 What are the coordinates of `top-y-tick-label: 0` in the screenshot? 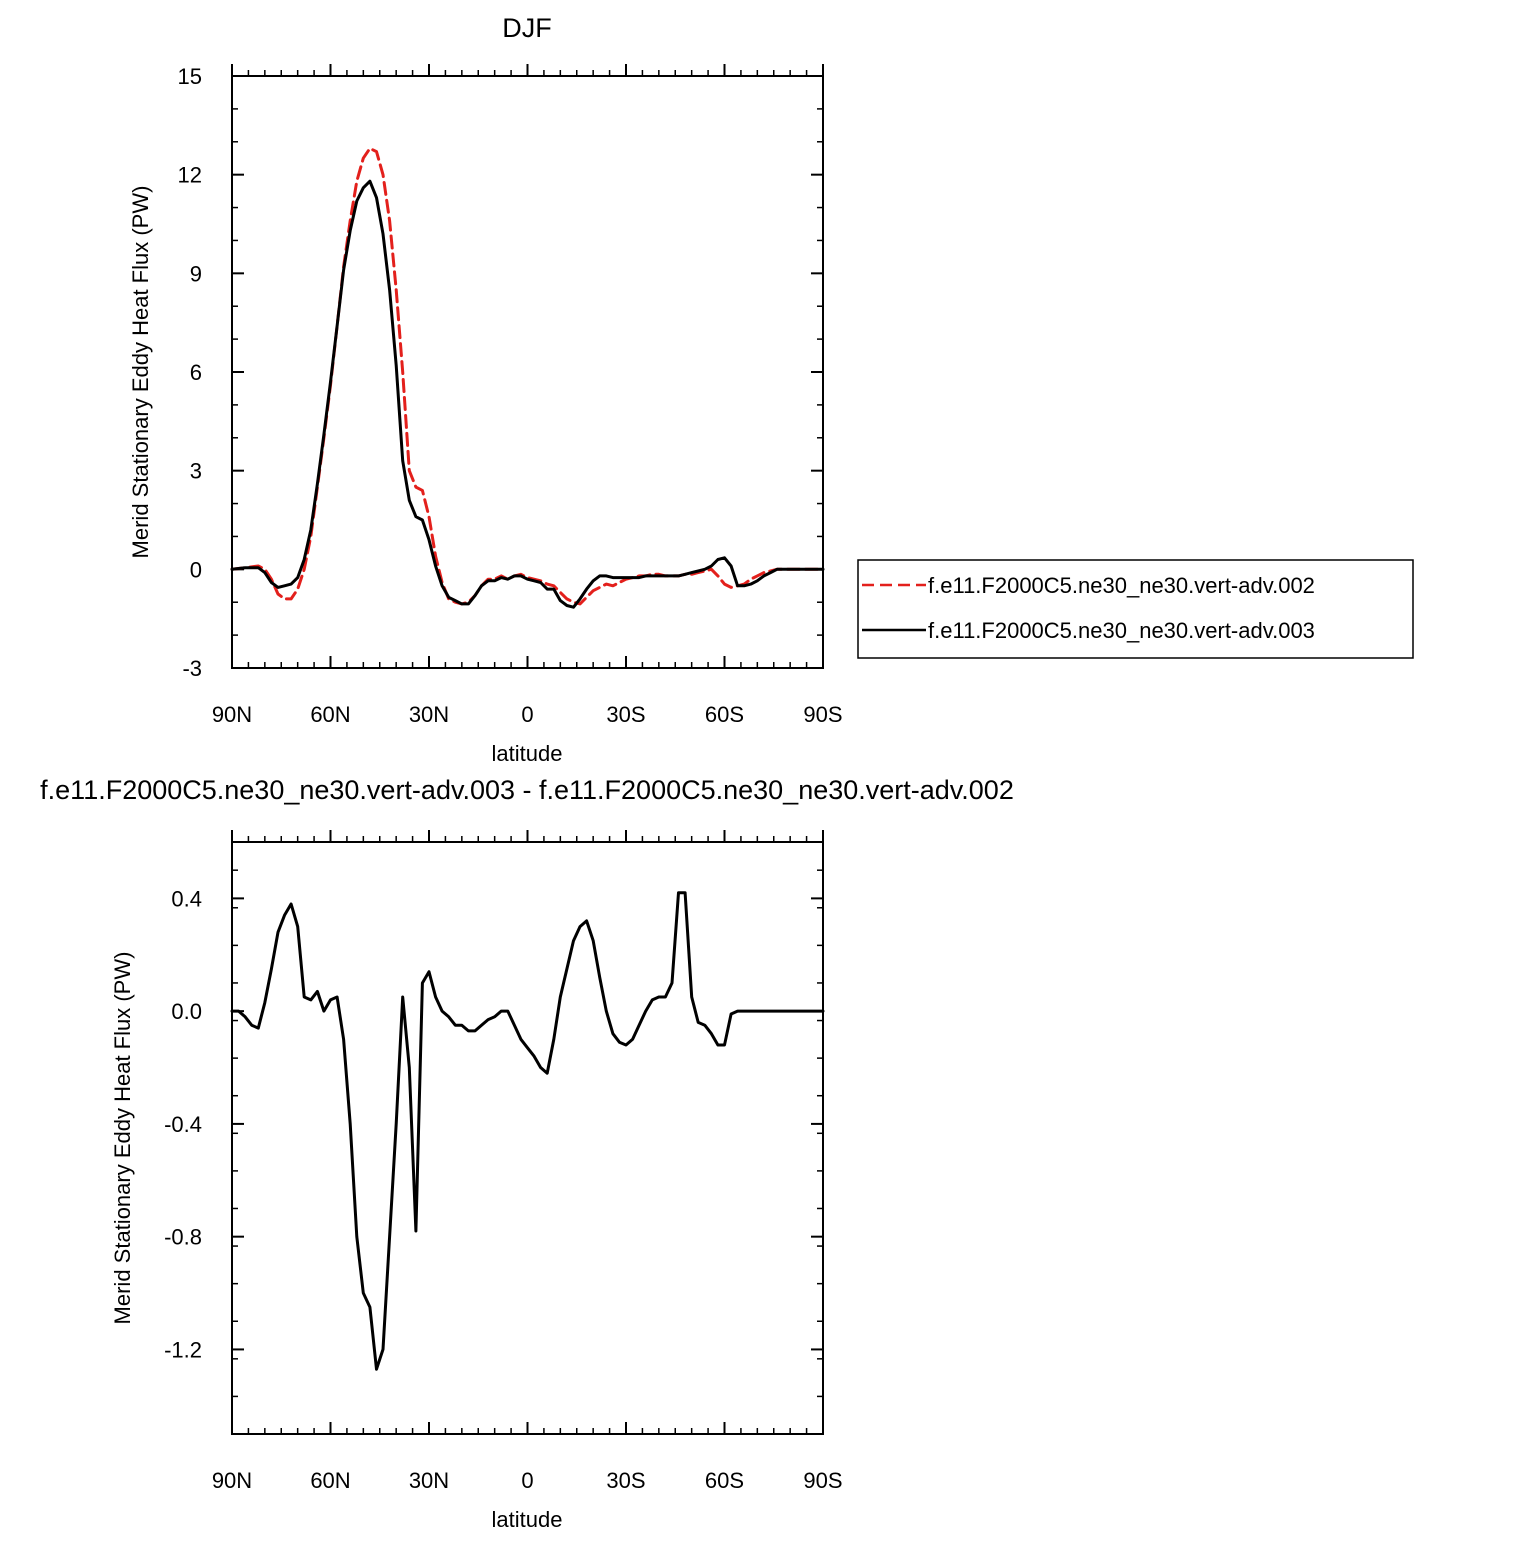 It's located at (196, 569).